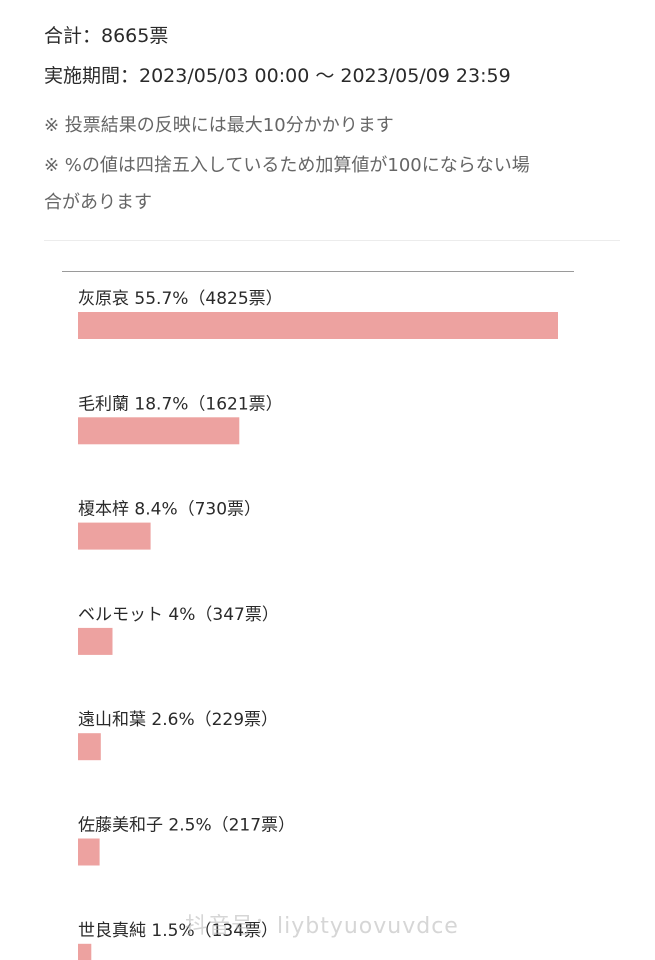 The width and height of the screenshot is (655, 960). Describe the element at coordinates (219, 125) in the screenshot. I see `note-update-delay: ※ 投票結果の反映には最大10分かかります` at that location.